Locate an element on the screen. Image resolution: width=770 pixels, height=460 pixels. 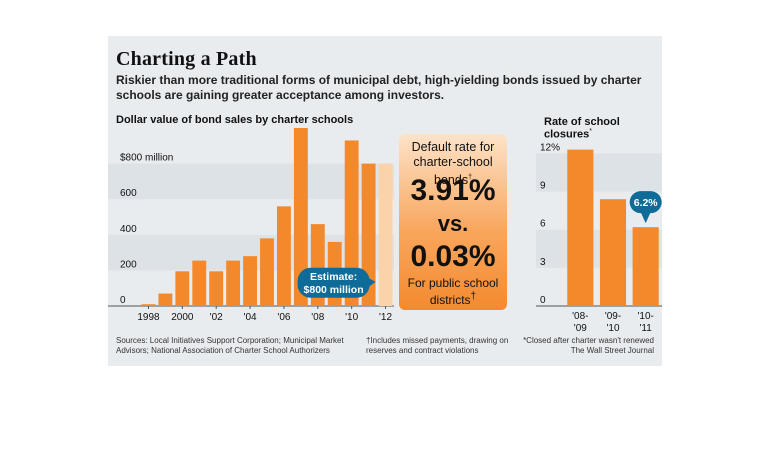
y-band is located at coordinates (599, 172).